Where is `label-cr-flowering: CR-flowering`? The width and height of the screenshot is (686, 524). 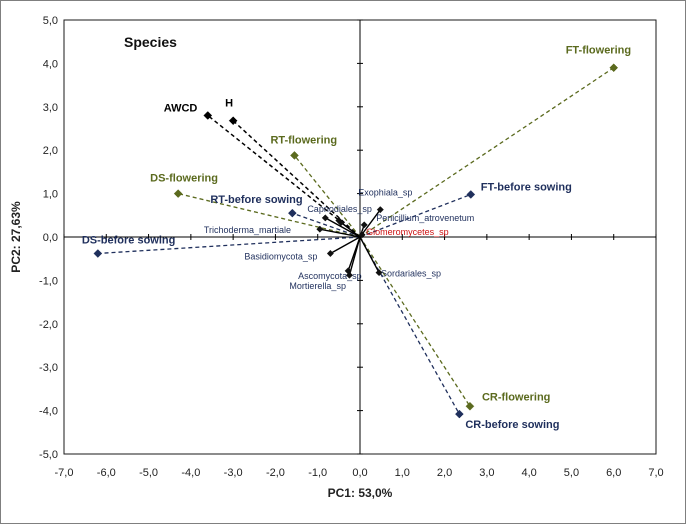 label-cr-flowering: CR-flowering is located at coordinates (516, 397).